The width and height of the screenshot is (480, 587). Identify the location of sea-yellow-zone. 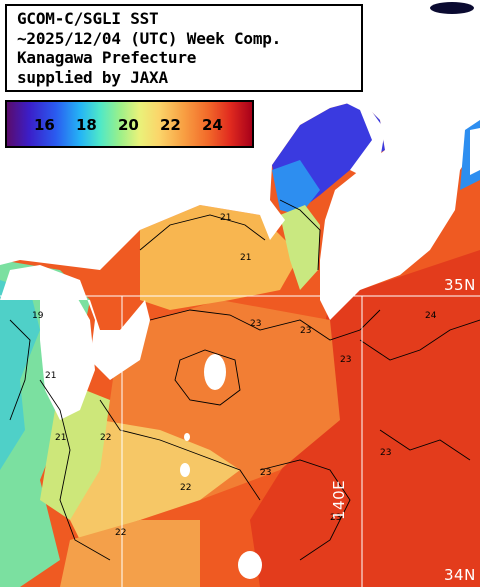
(220, 257).